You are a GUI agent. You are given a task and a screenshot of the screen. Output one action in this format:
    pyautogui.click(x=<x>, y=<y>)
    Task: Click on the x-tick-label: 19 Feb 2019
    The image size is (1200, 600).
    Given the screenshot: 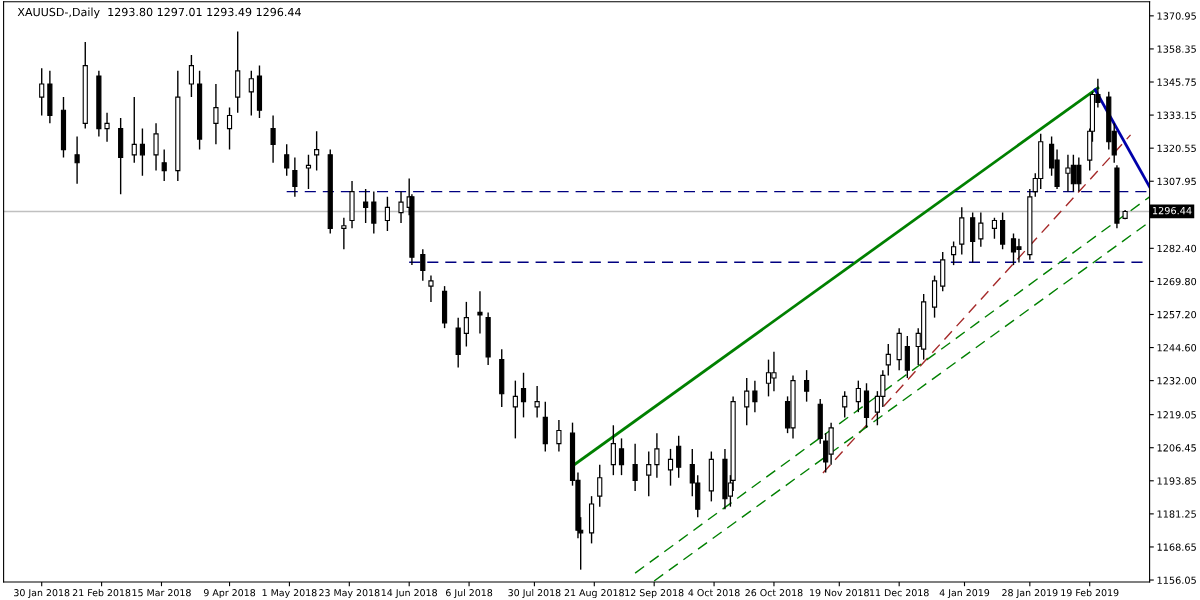 What is the action you would take?
    pyautogui.click(x=1090, y=592)
    